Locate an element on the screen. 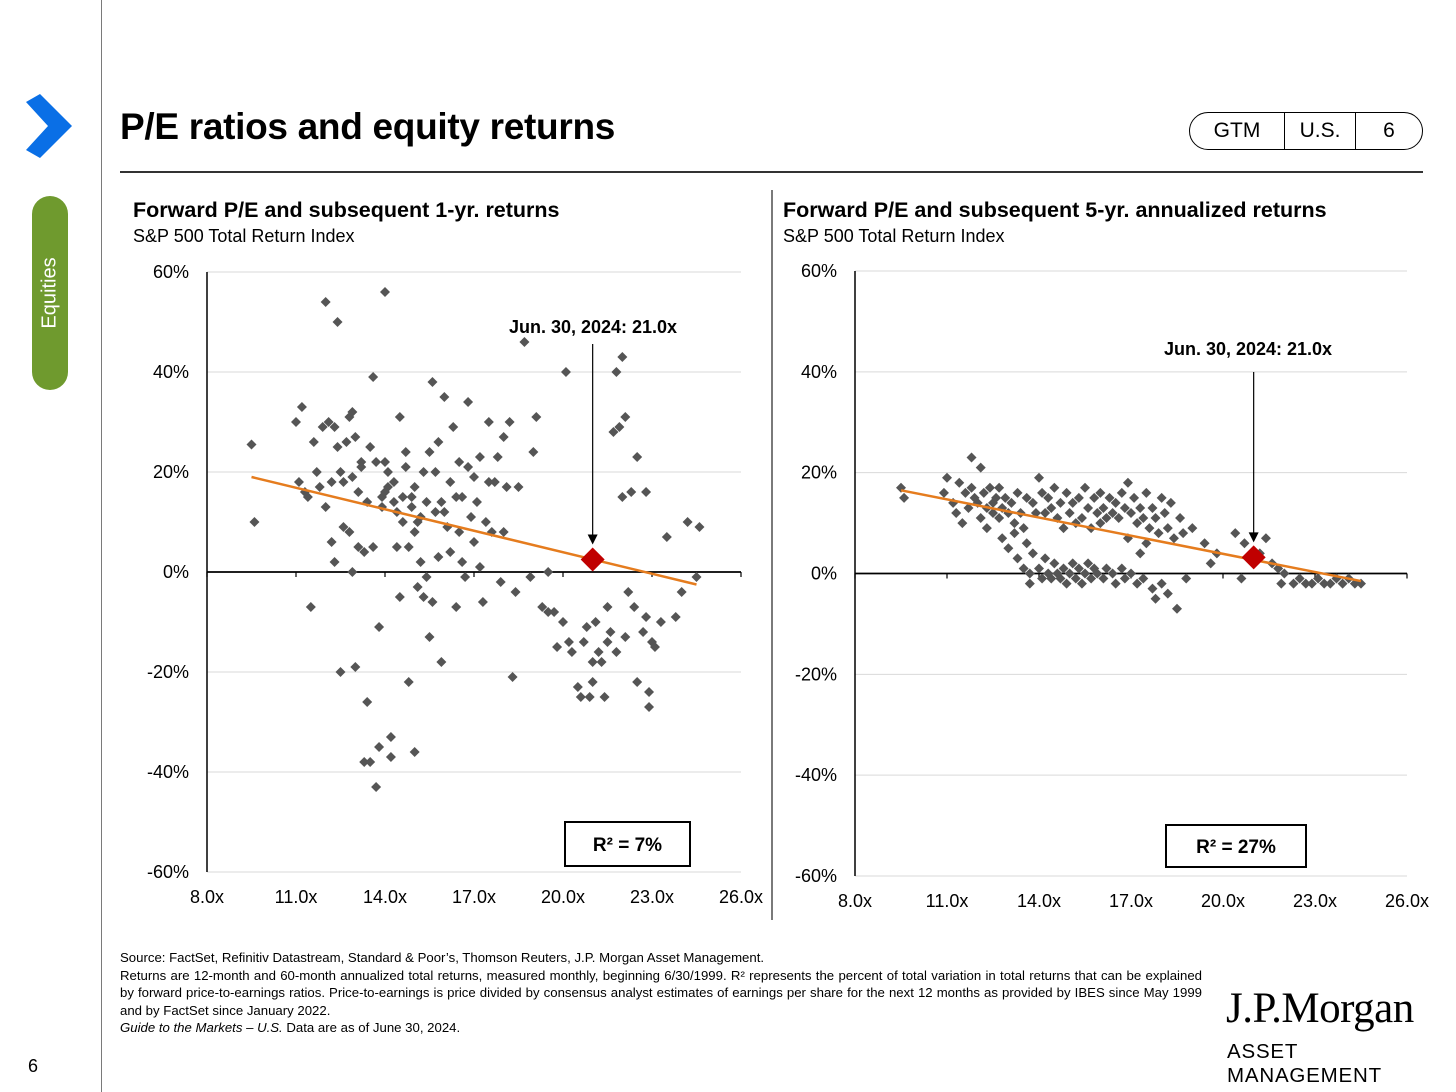 Image resolution: width=1456 pixels, height=1092 pixels. r-squared-label: R² = 7% is located at coordinates (627, 845).